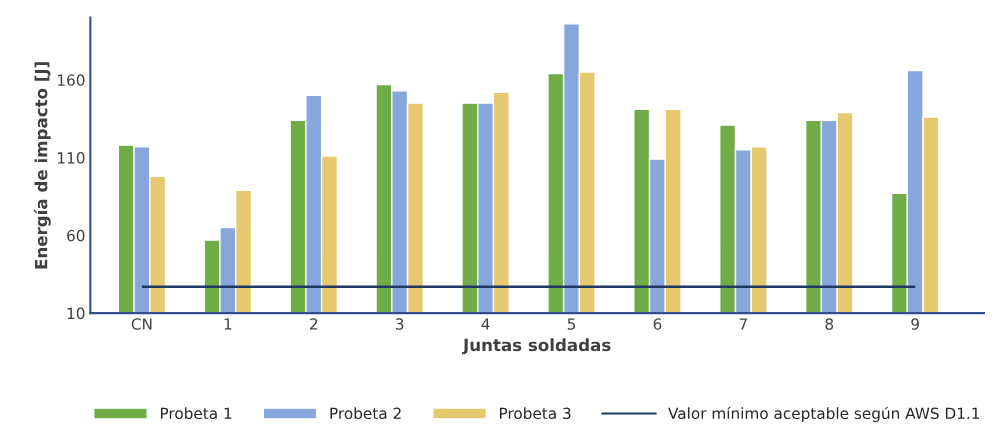  Describe the element at coordinates (76, 235) in the screenshot. I see `y-tick-label: 60` at that location.